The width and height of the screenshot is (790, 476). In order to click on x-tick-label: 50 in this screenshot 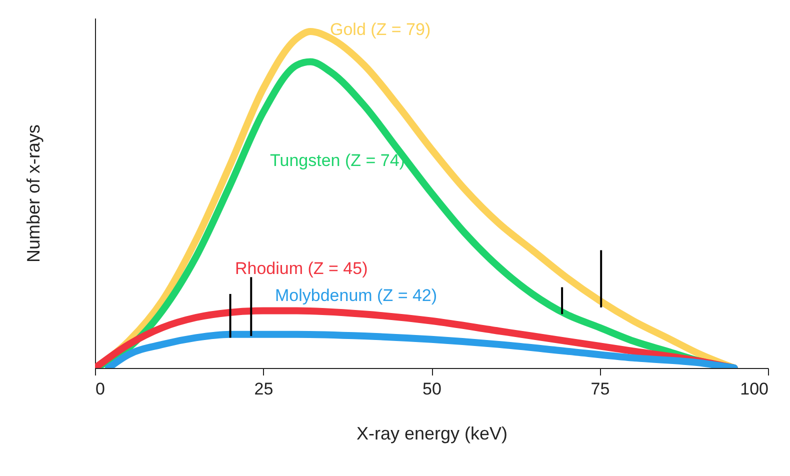, I will do `click(432, 389)`.